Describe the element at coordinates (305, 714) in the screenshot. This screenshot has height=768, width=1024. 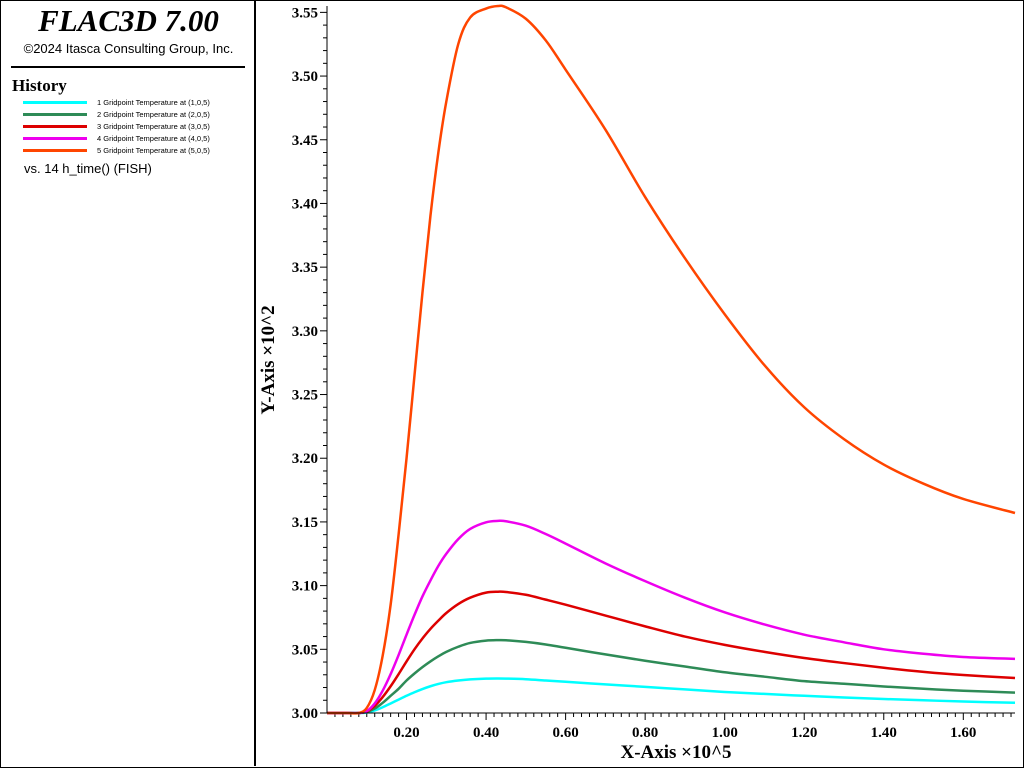
I see `y-tick-label: 3.00` at that location.